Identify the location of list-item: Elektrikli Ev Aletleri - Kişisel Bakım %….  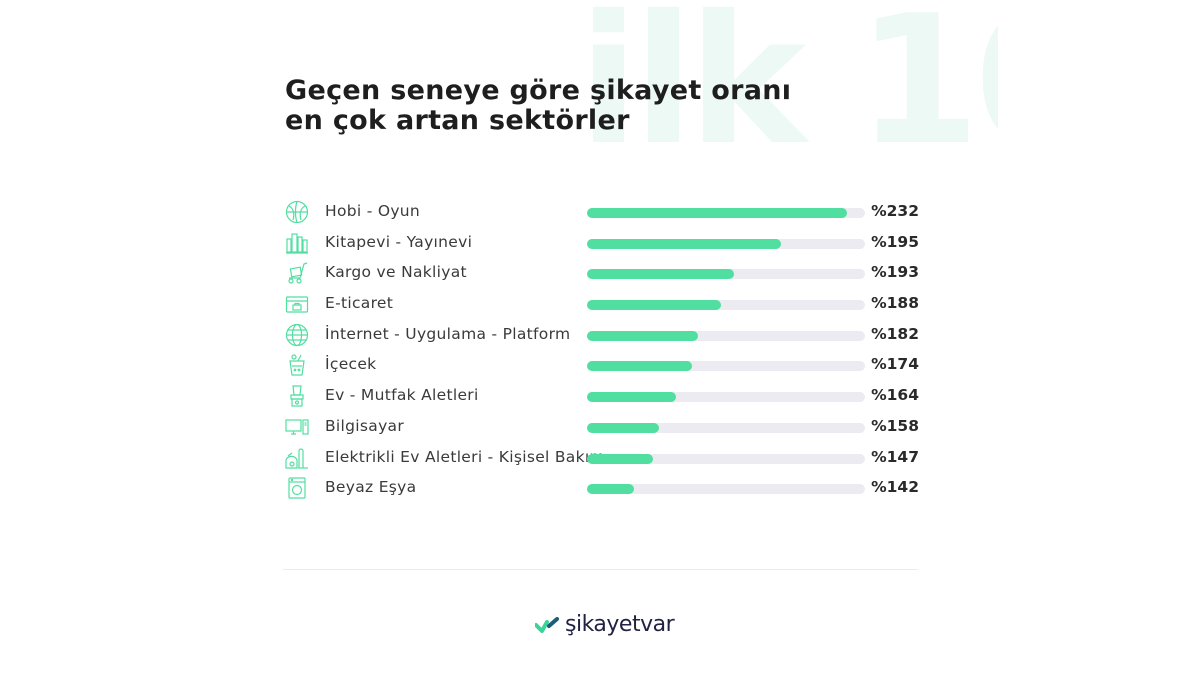
(605, 458).